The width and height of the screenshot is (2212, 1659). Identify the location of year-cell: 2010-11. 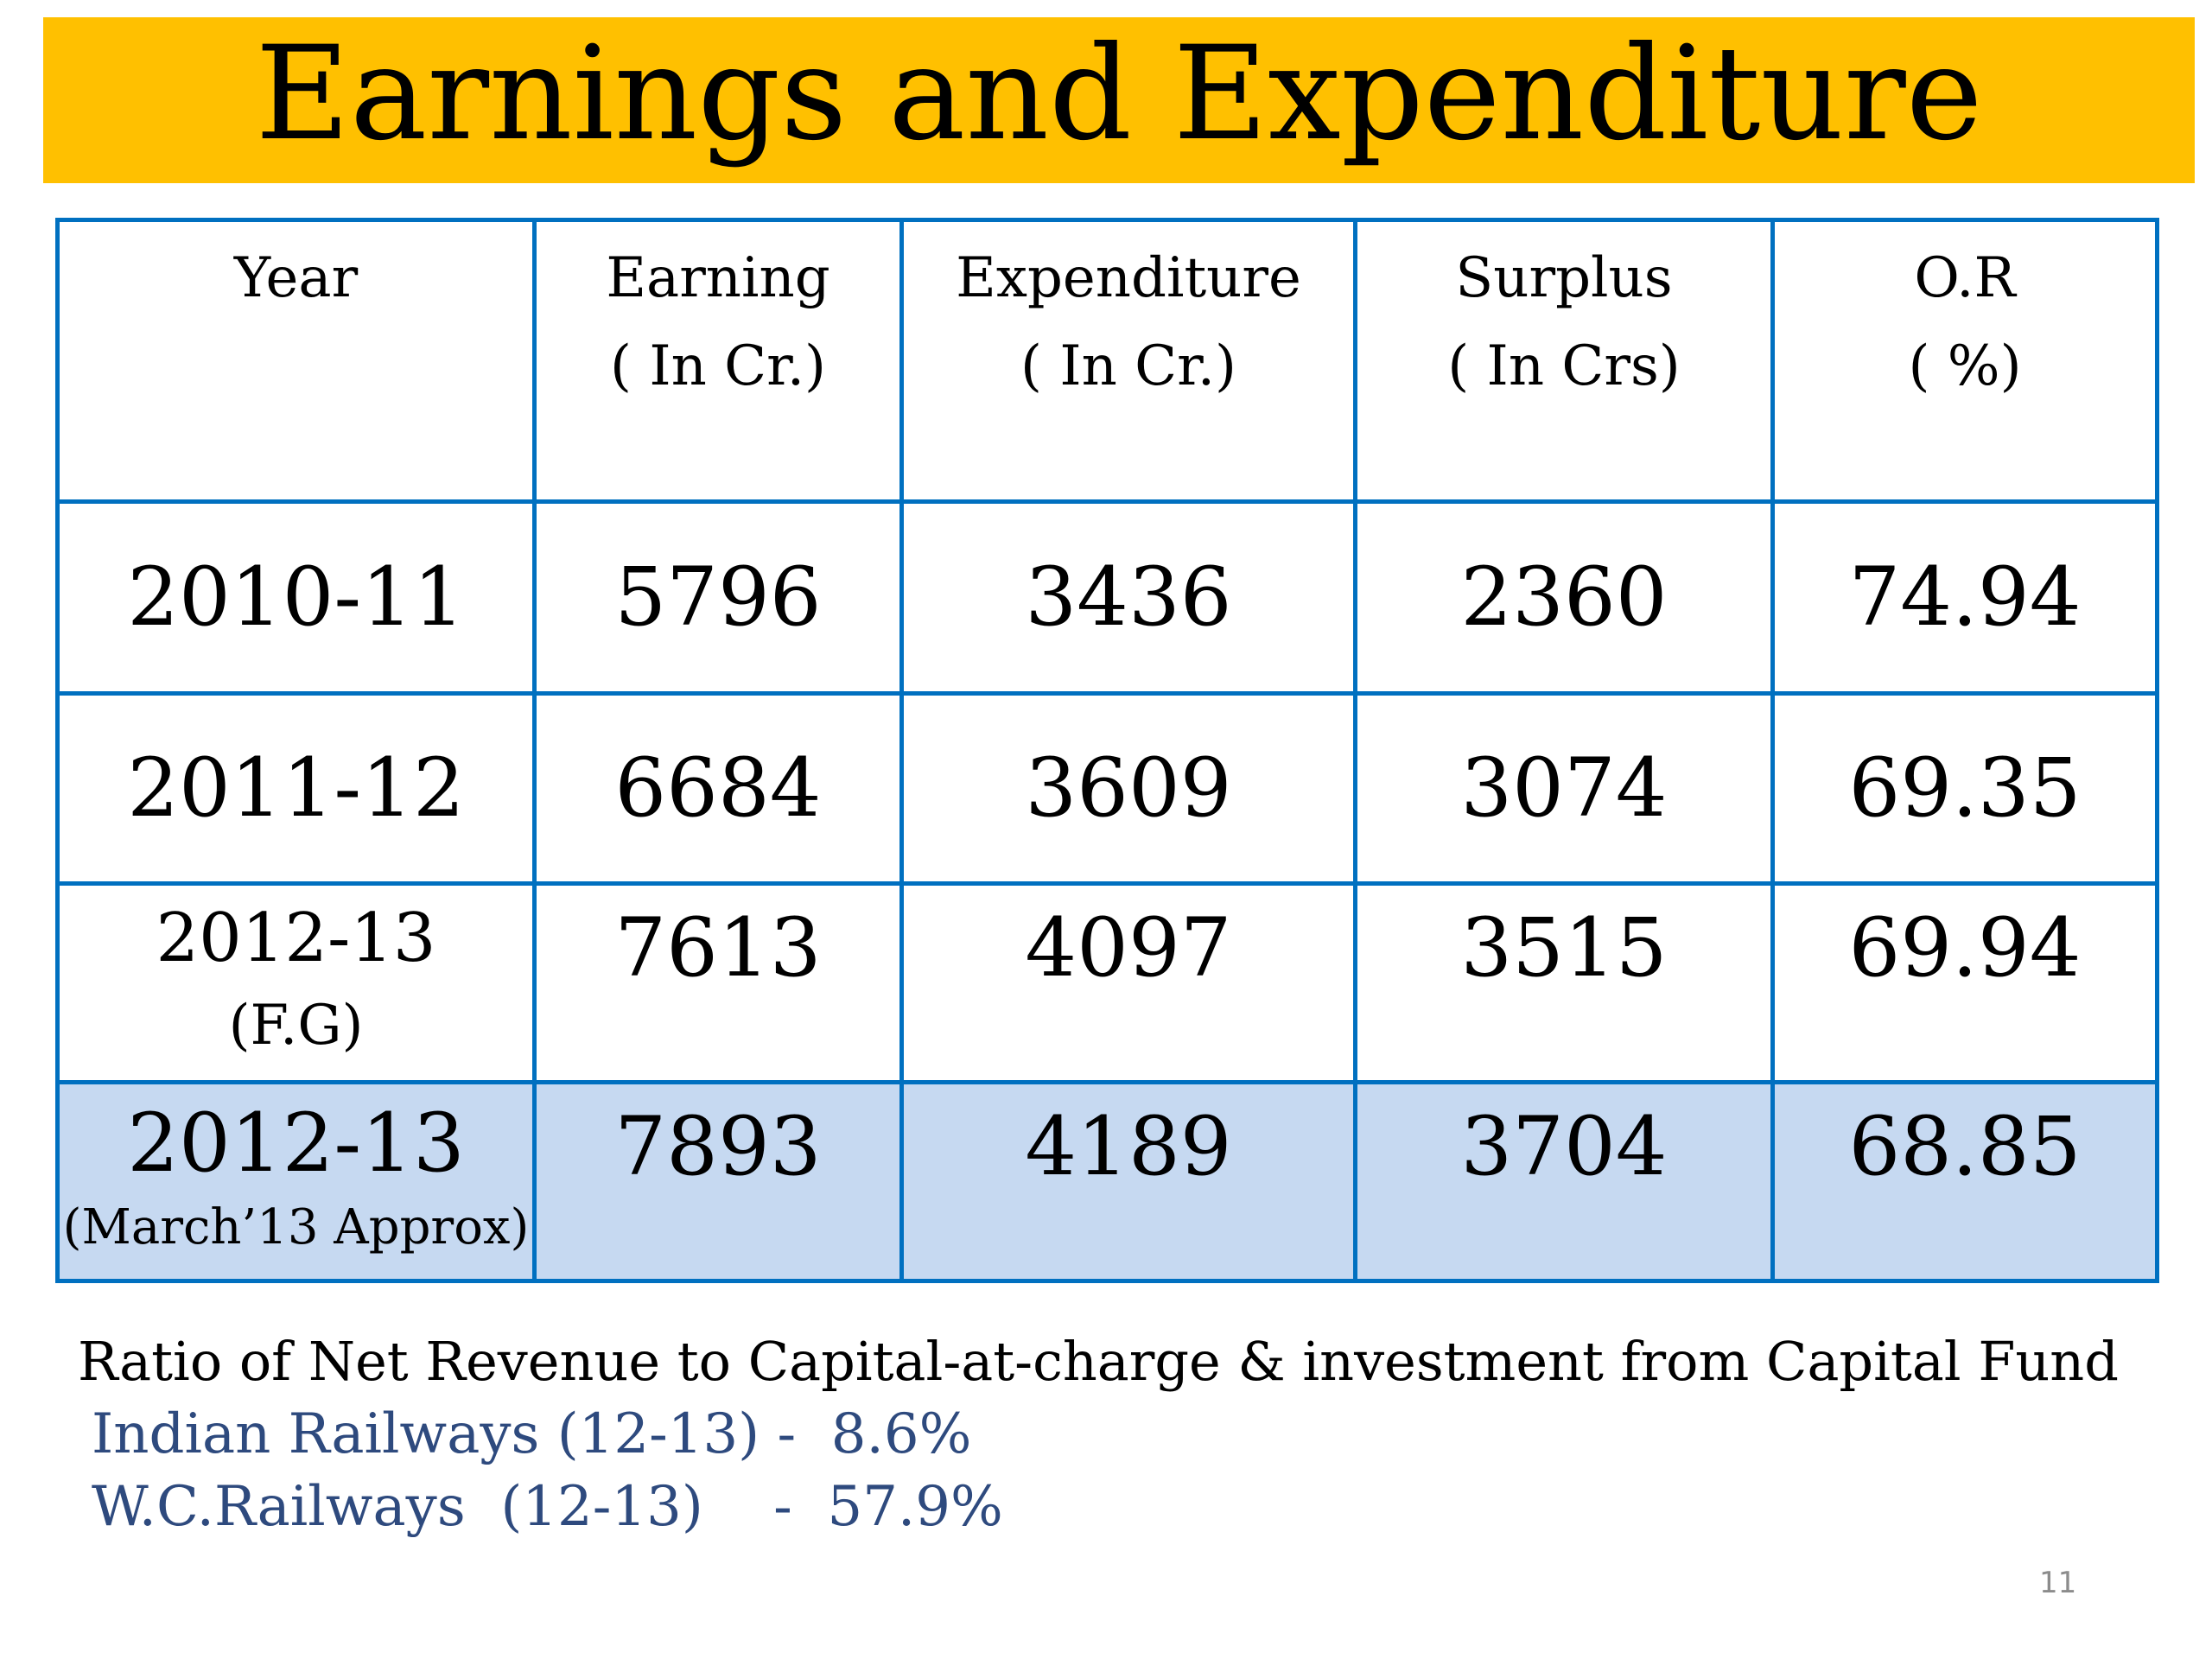
(296, 597).